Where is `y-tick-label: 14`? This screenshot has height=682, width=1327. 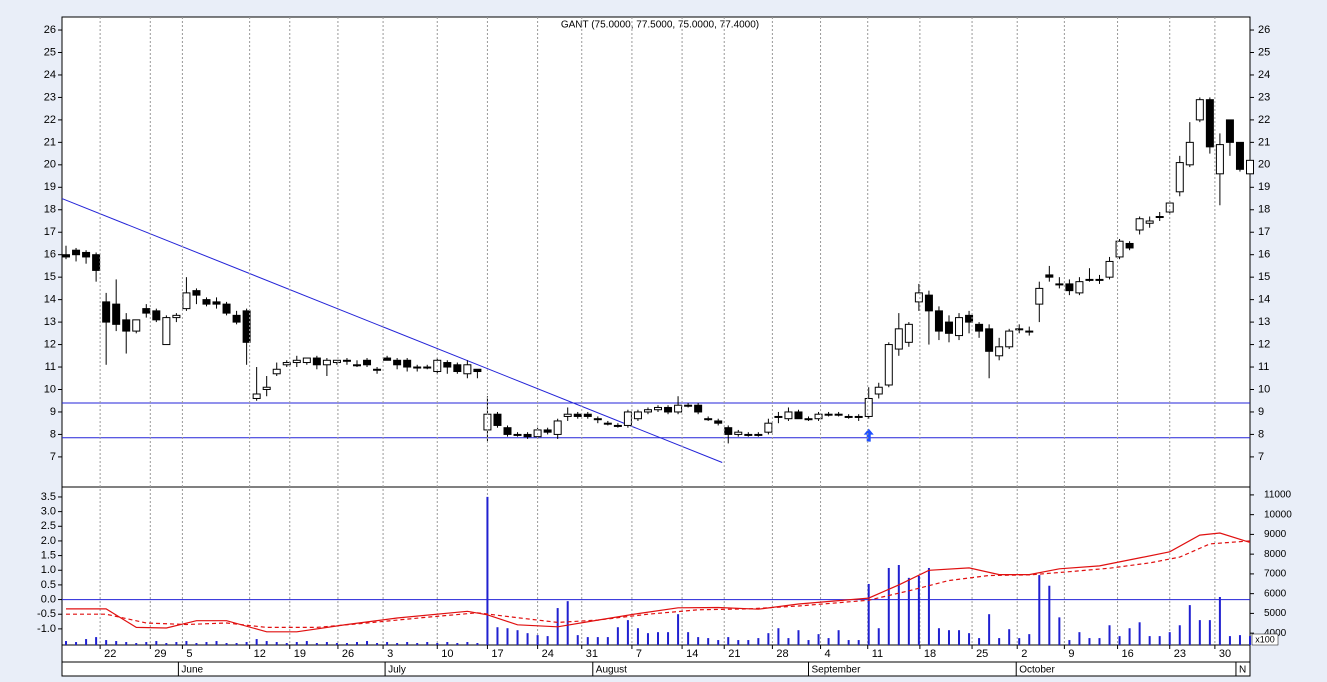 y-tick-label: 14 is located at coordinates (50, 300).